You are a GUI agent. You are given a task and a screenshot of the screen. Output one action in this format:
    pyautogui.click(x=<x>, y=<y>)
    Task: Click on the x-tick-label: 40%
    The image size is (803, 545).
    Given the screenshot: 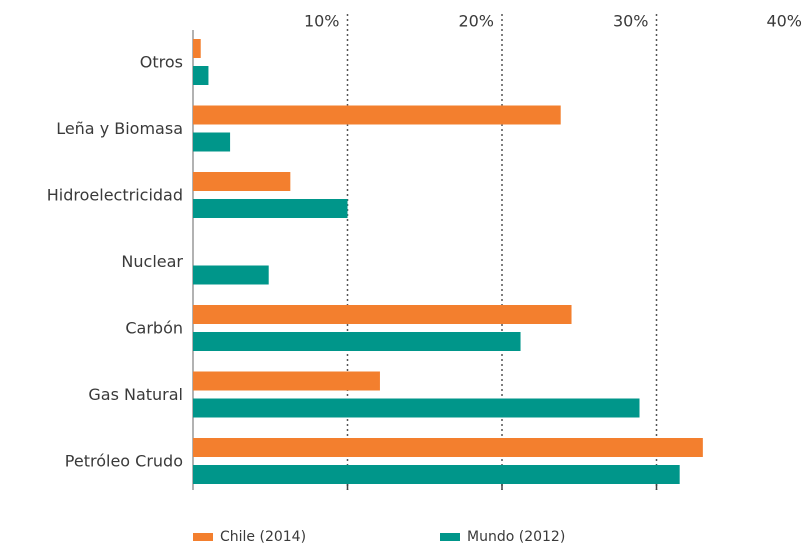 What is the action you would take?
    pyautogui.click(x=784, y=21)
    